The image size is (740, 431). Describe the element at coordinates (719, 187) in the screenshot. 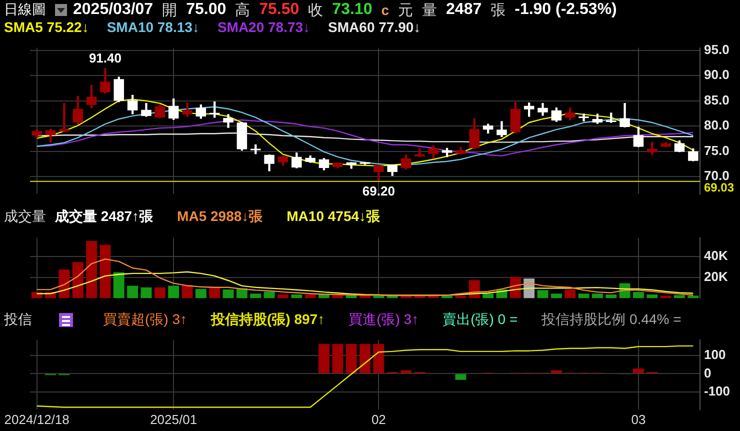

I see `ref-line-label: 69.03` at that location.